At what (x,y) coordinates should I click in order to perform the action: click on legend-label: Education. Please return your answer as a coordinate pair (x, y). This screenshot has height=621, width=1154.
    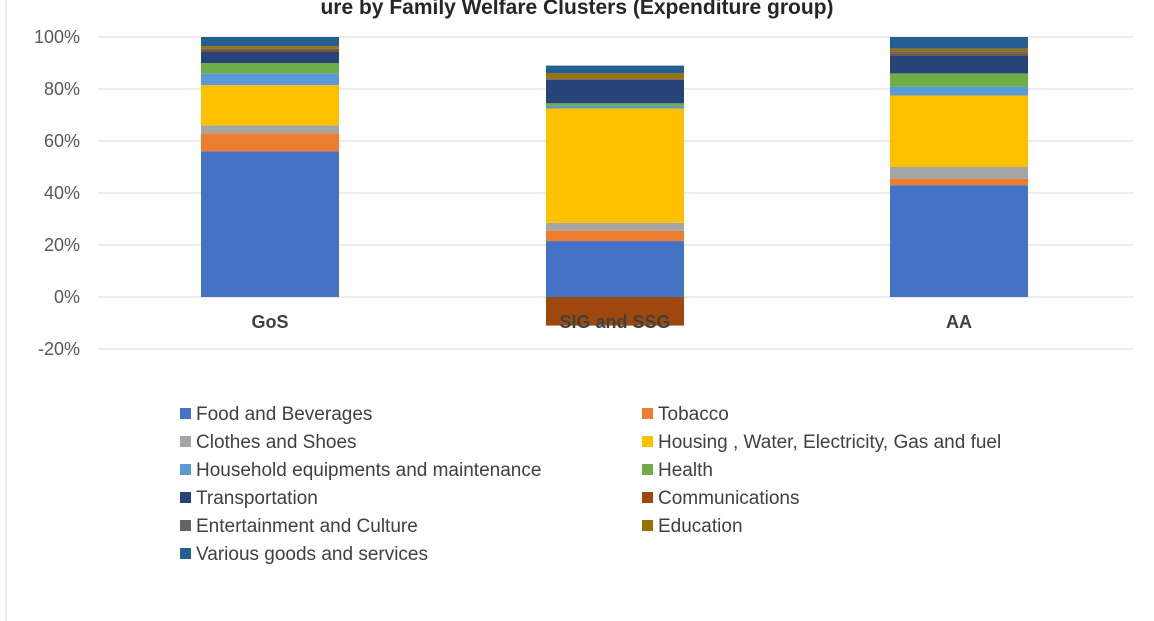
    Looking at the image, I should click on (700, 526).